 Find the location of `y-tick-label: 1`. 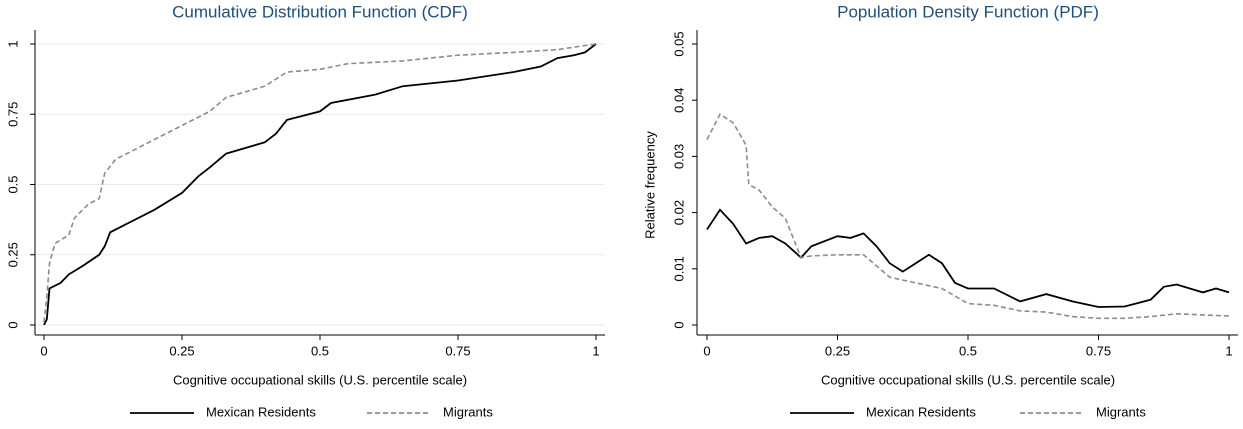

y-tick-label: 1 is located at coordinates (12, 43).